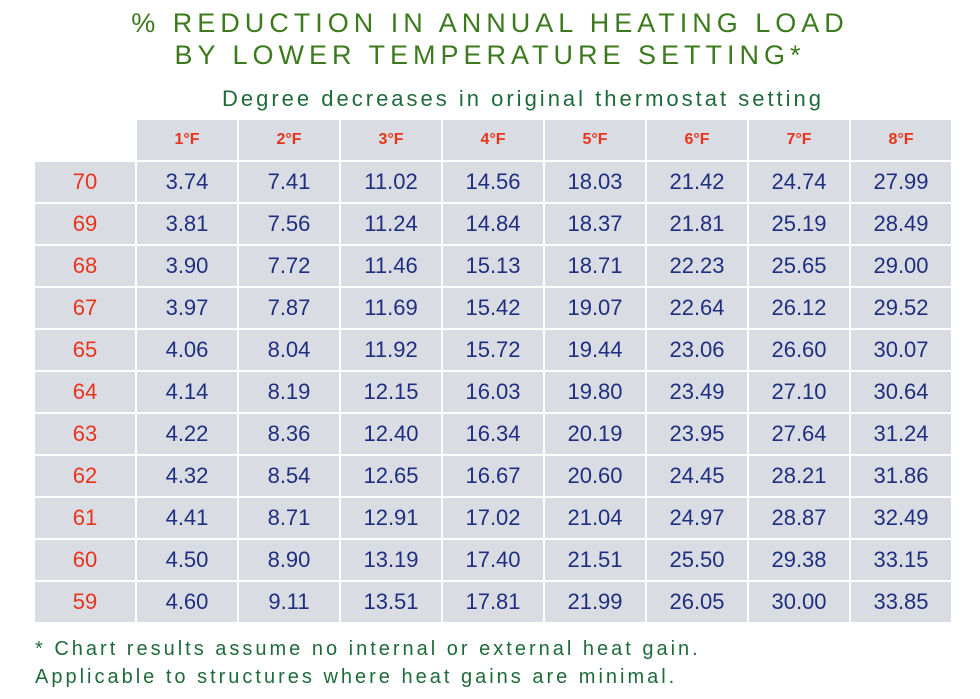 This screenshot has width=980, height=699. Describe the element at coordinates (85, 308) in the screenshot. I see `row-label-temperature: 67` at that location.